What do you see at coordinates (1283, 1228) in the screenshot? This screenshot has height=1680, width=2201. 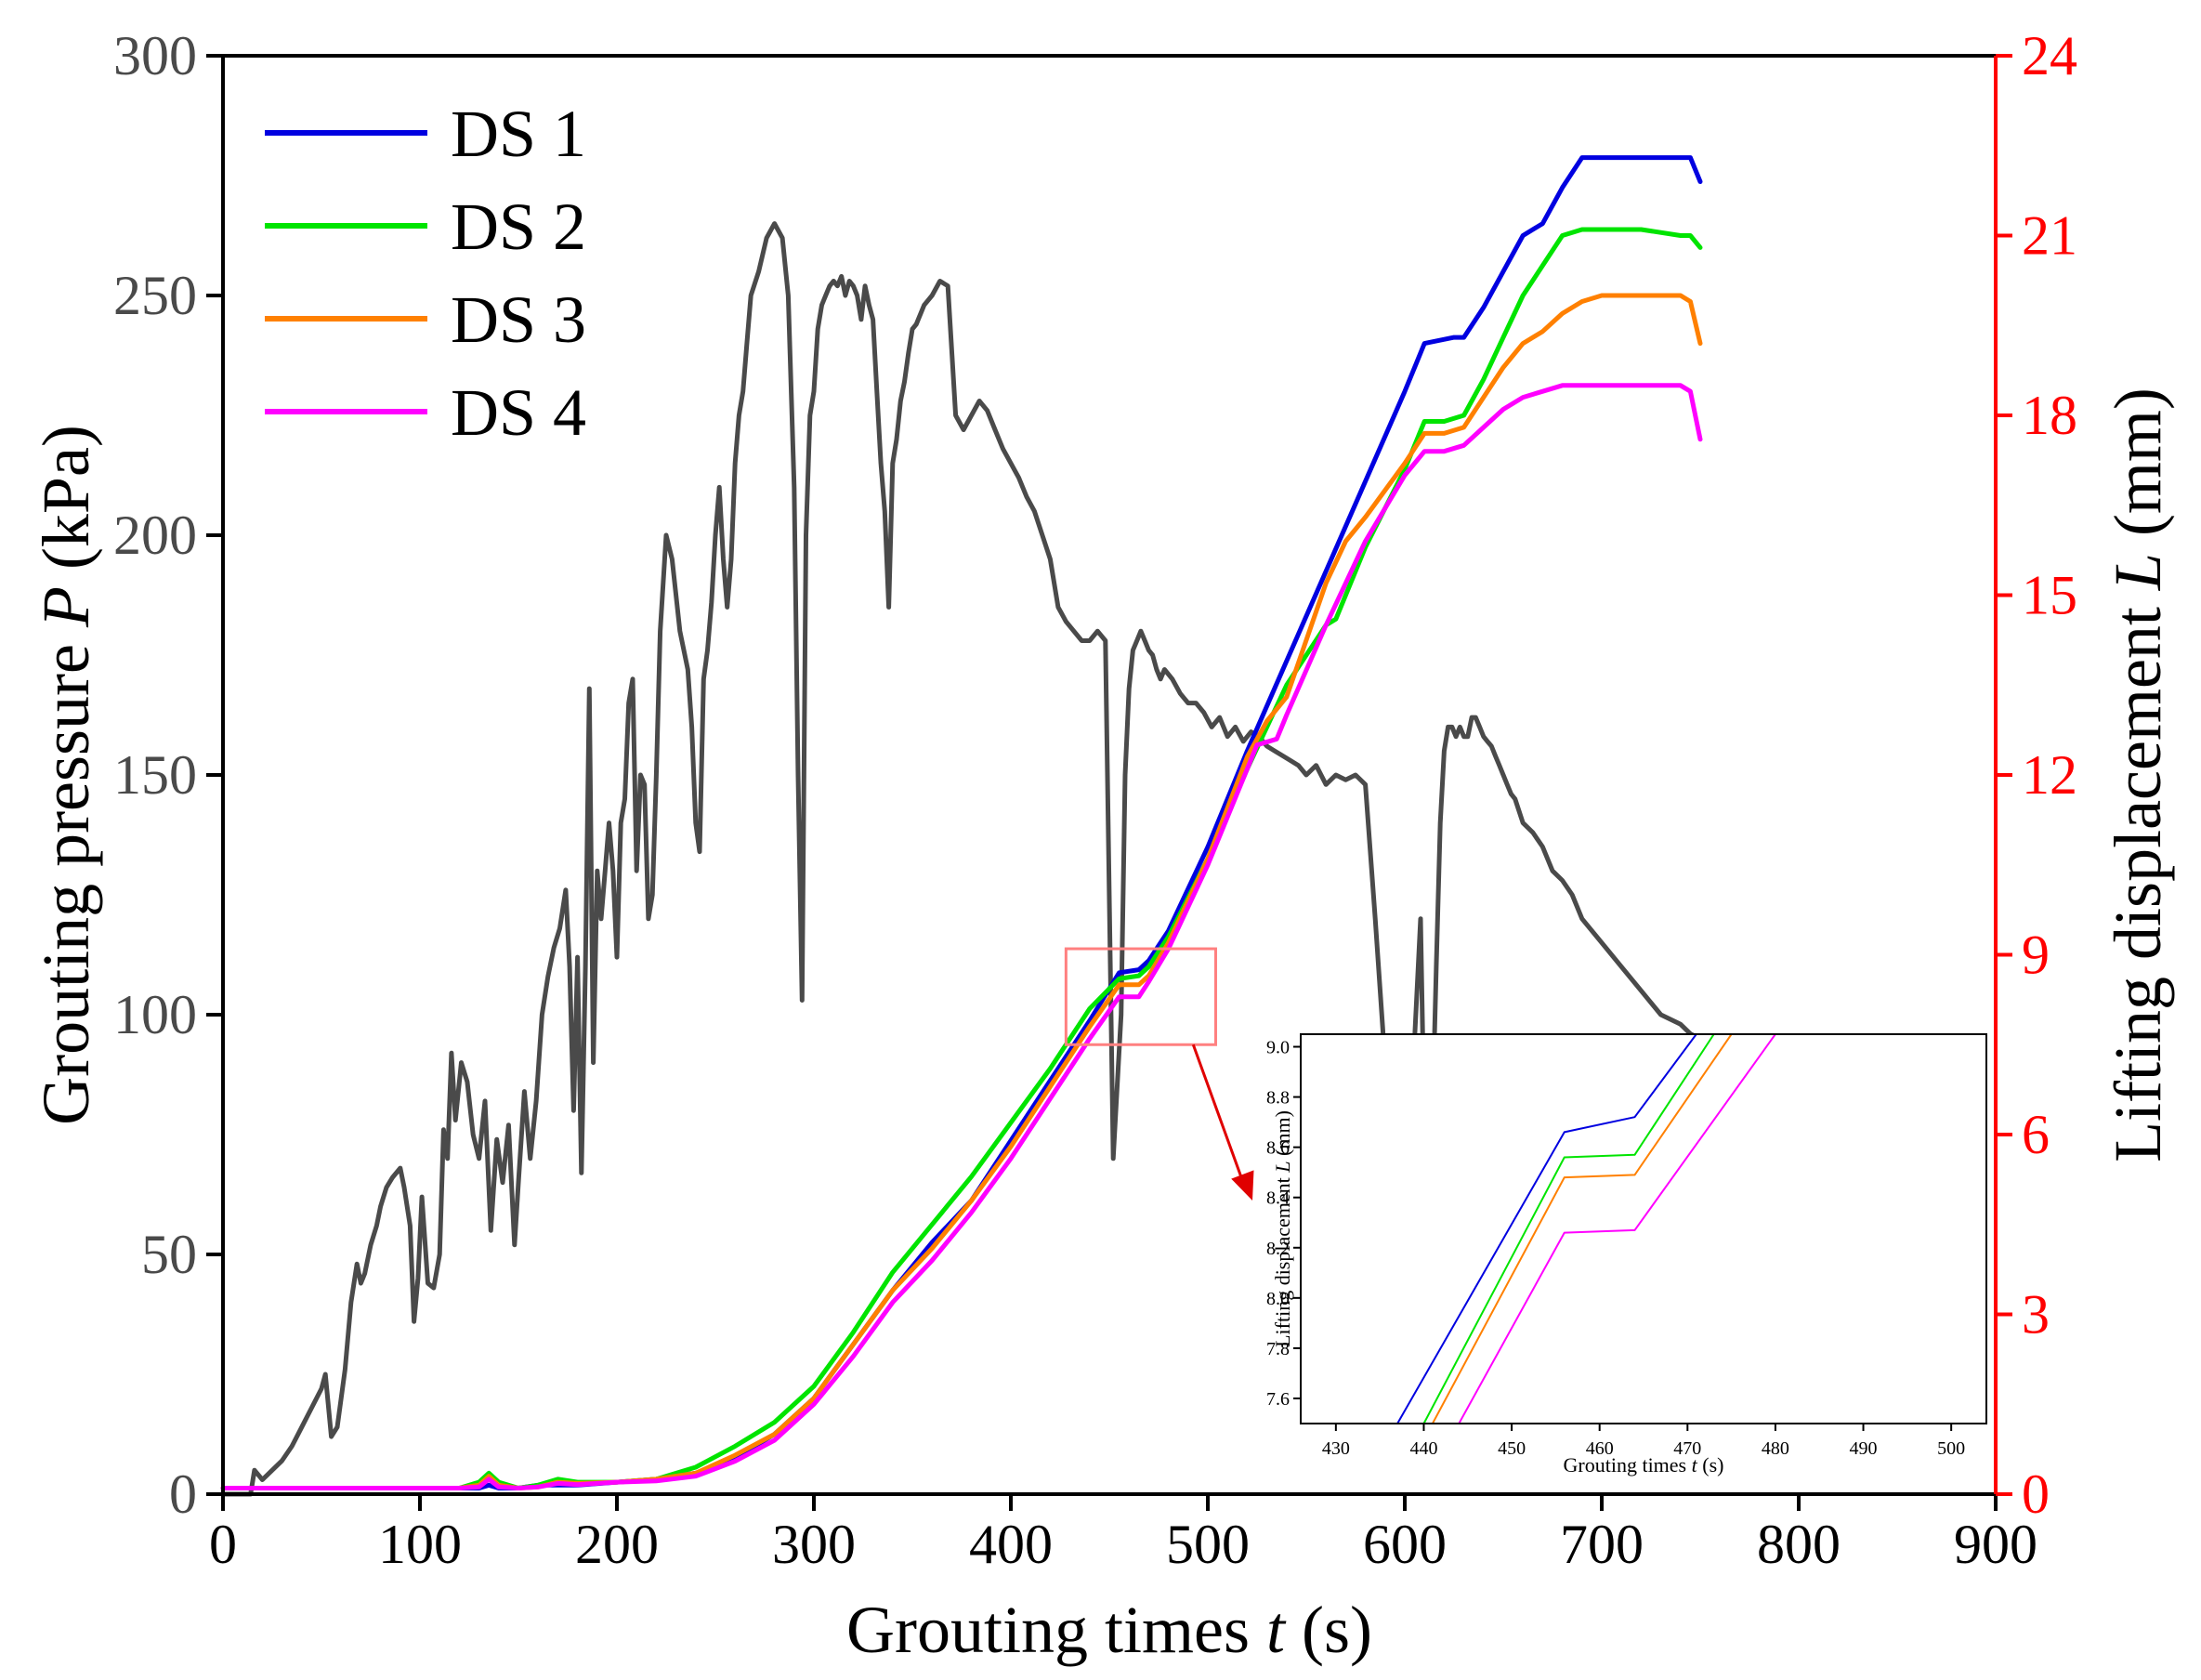 I see `inset-y-axis-title: Lifting displacement L (mm)` at bounding box center [1283, 1228].